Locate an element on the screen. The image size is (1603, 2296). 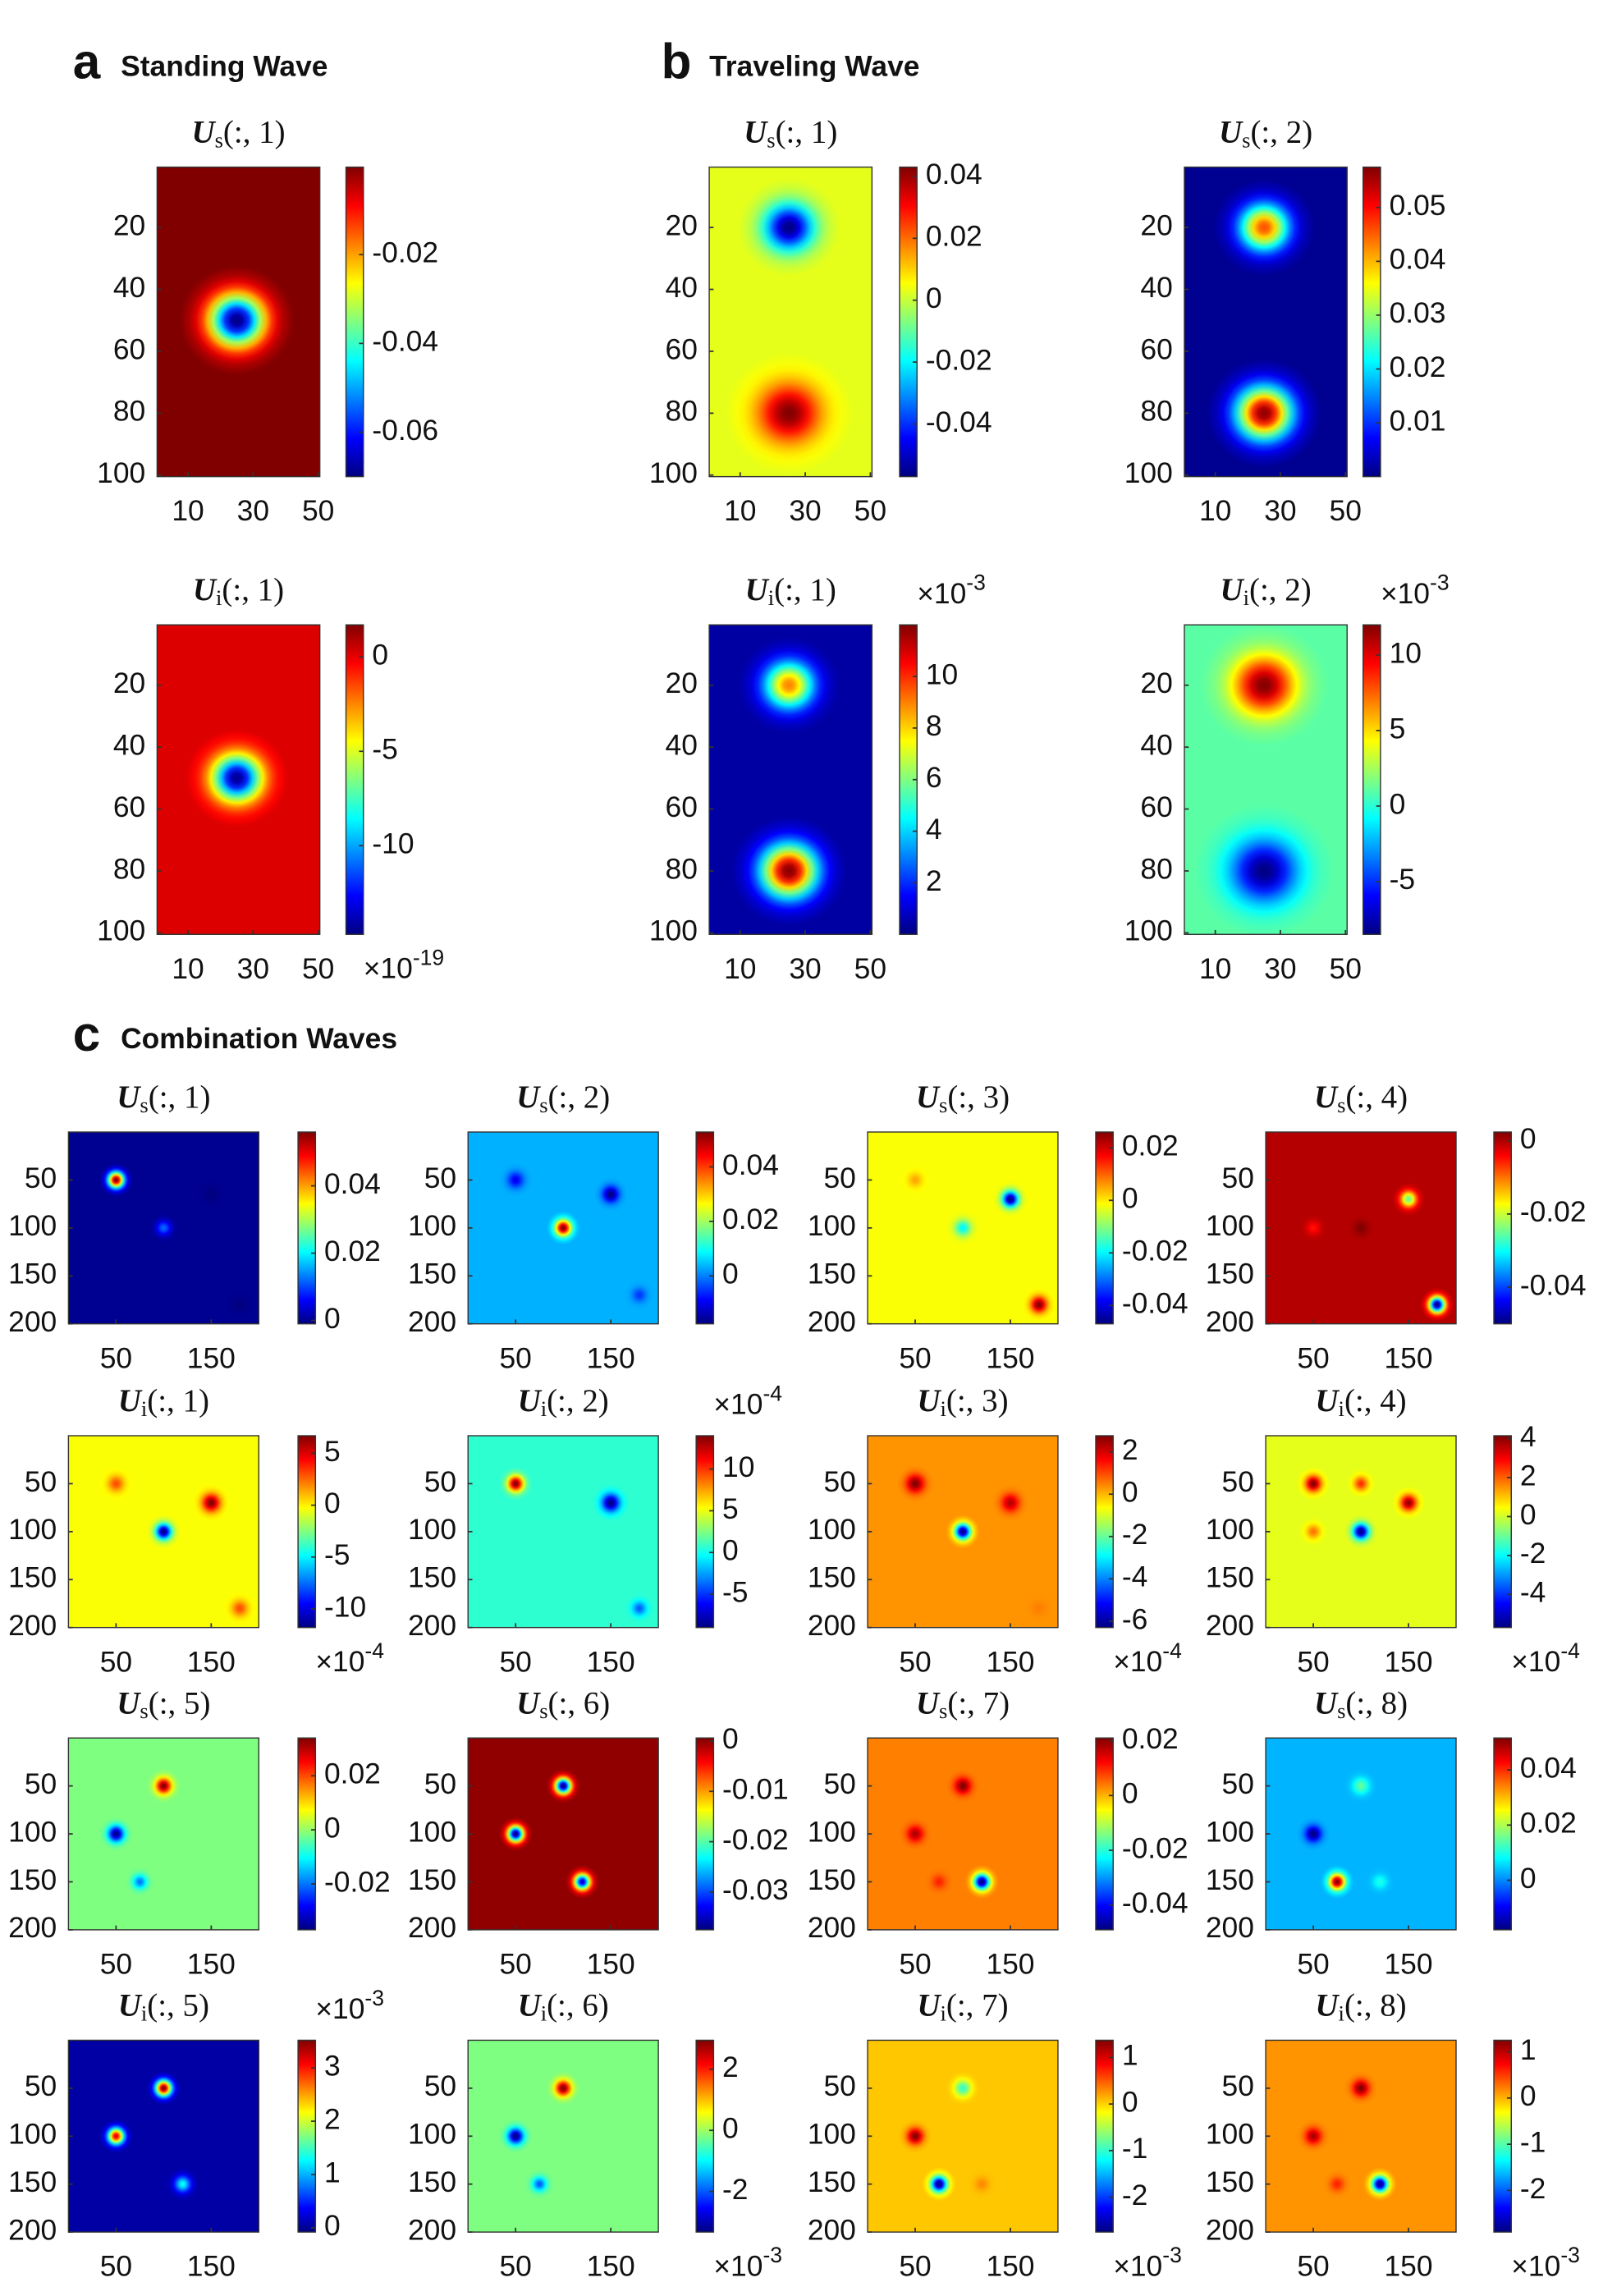
colorbar-tick-label: 5 is located at coordinates (1398, 728).